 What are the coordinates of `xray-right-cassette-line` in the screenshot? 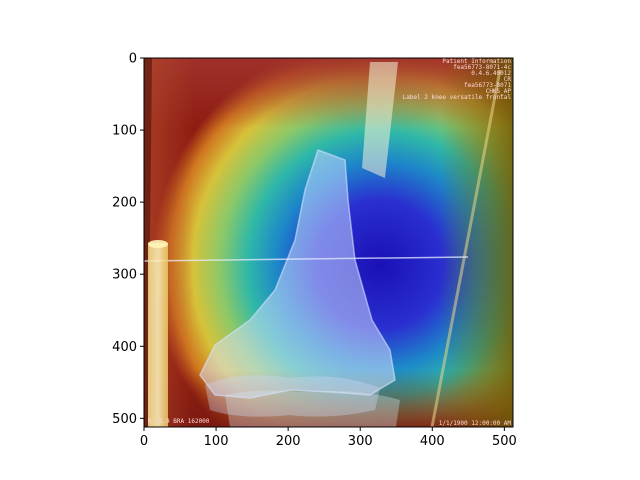 It's located at (466, 248).